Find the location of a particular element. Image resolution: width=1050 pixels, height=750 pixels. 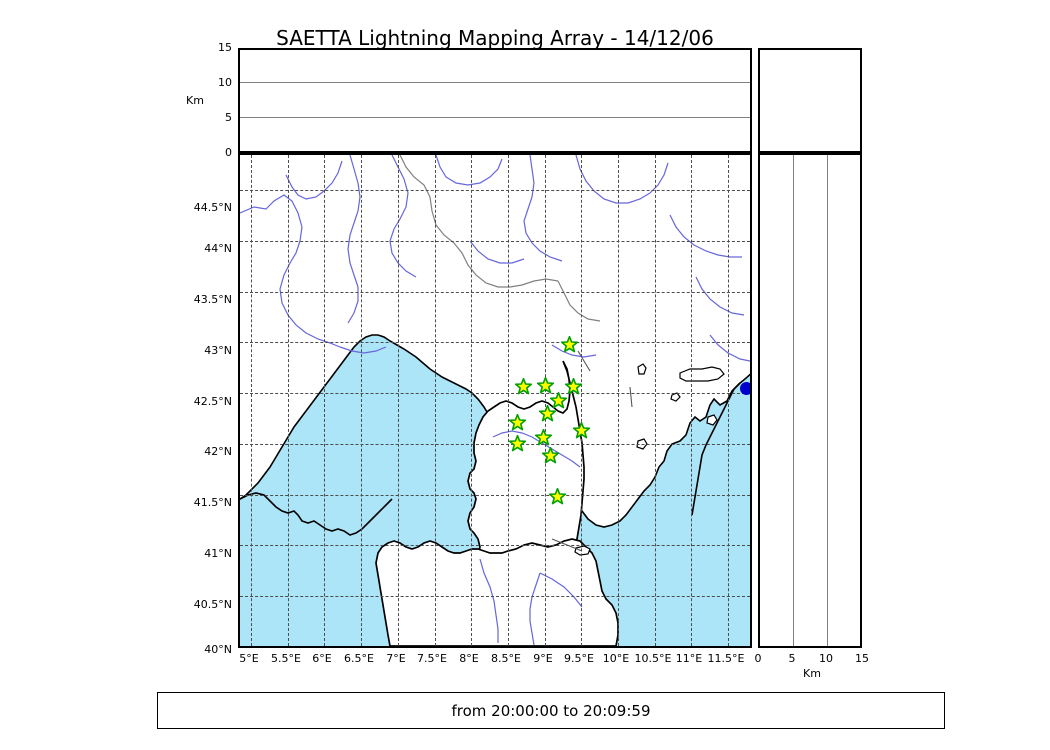

island-capraia is located at coordinates (642, 369).